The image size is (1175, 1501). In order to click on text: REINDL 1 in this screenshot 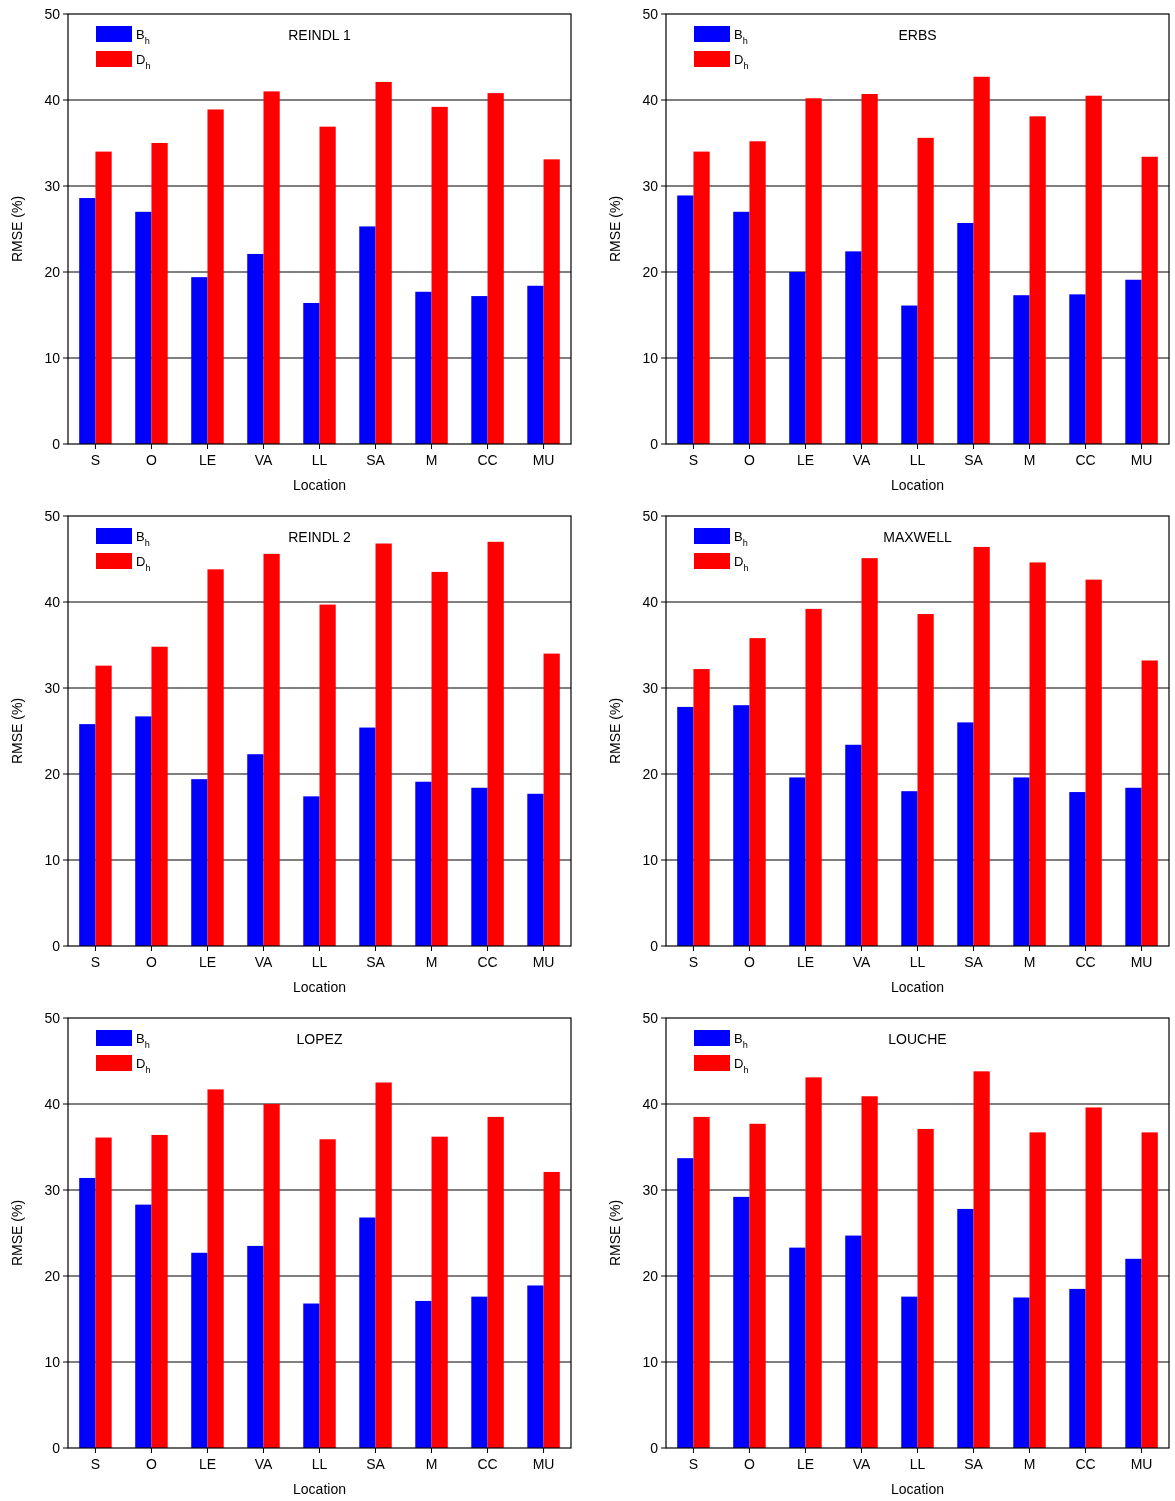, I will do `click(319, 35)`.